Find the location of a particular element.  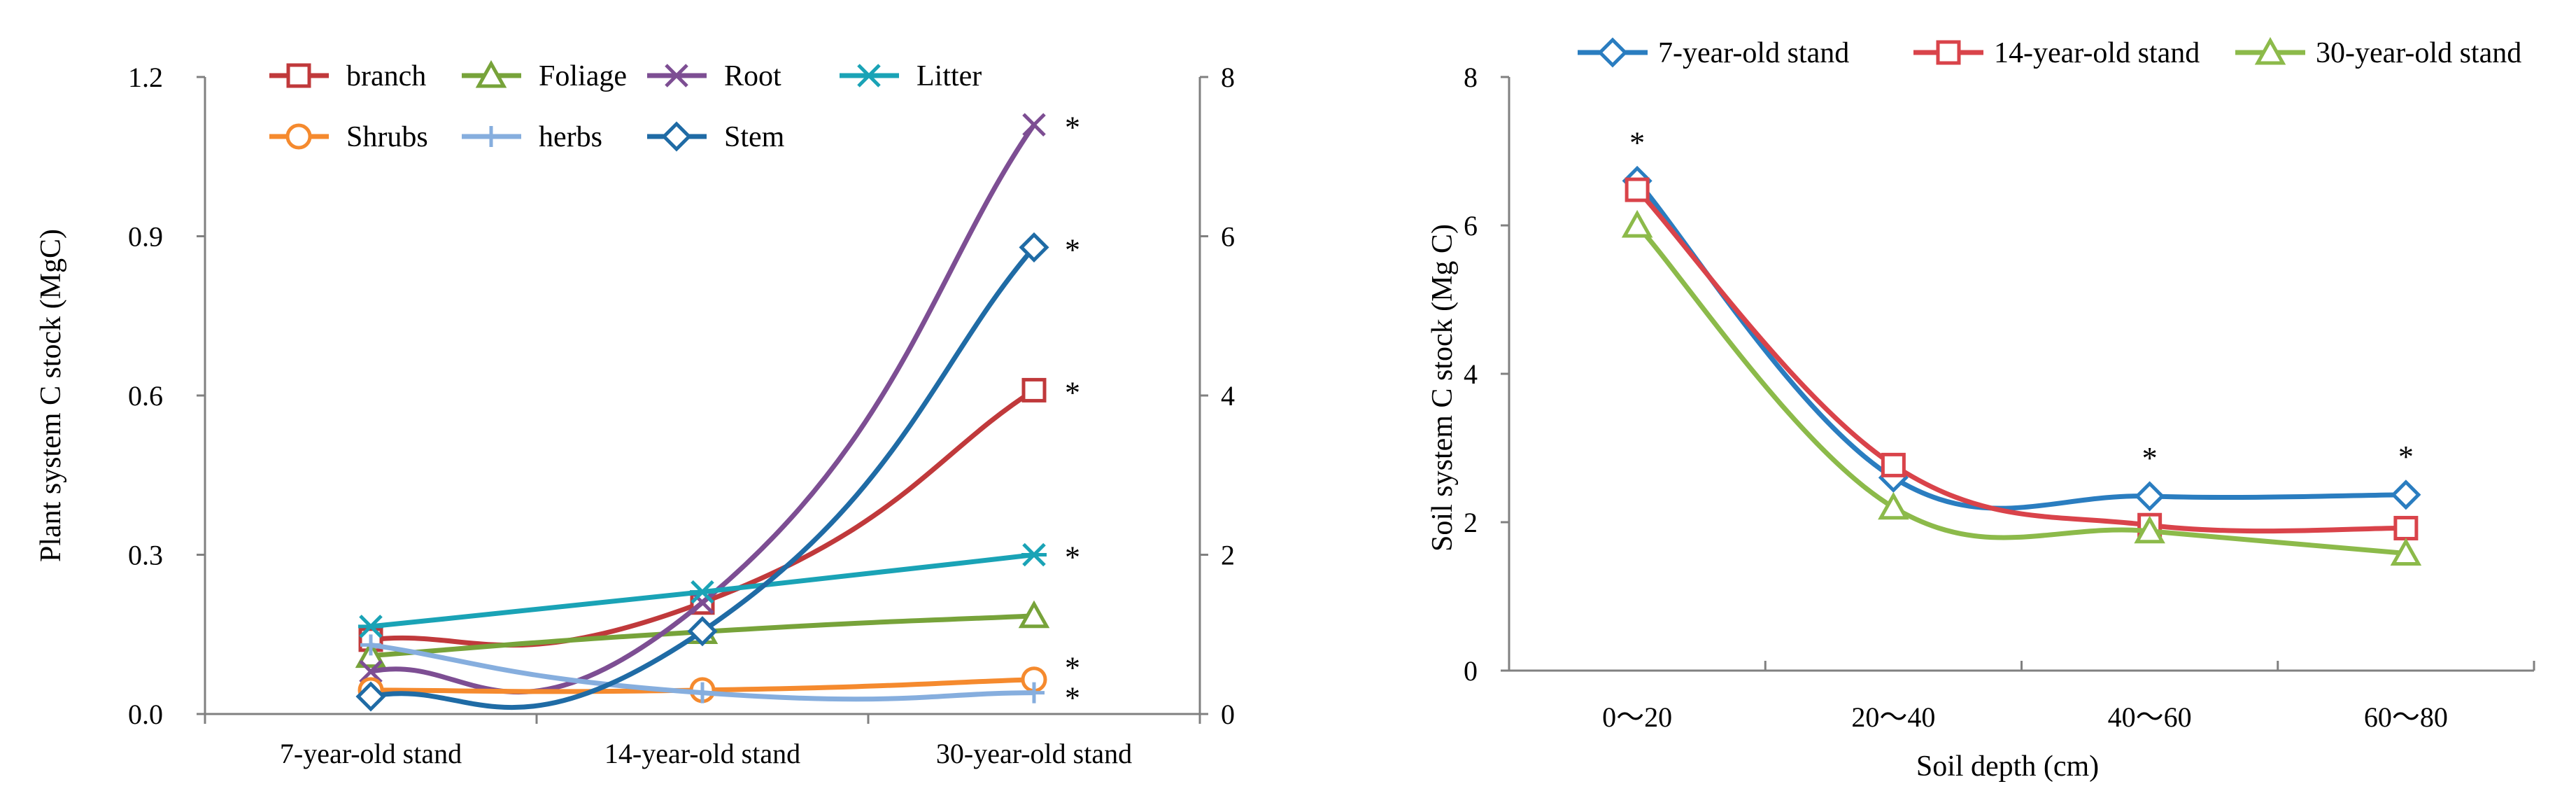

y-tick-label: 0.3 is located at coordinates (145, 555).